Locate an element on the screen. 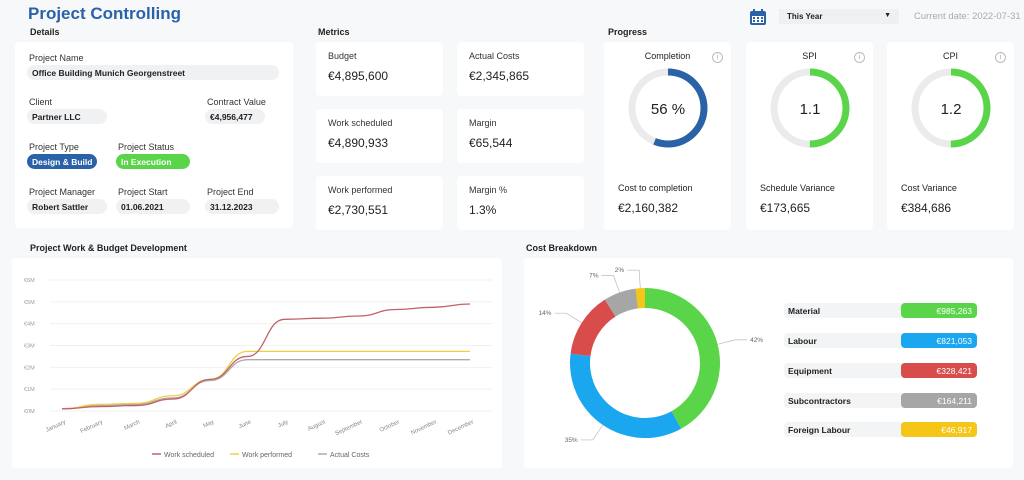  variance-value: €2,160,382 is located at coordinates (648, 208).